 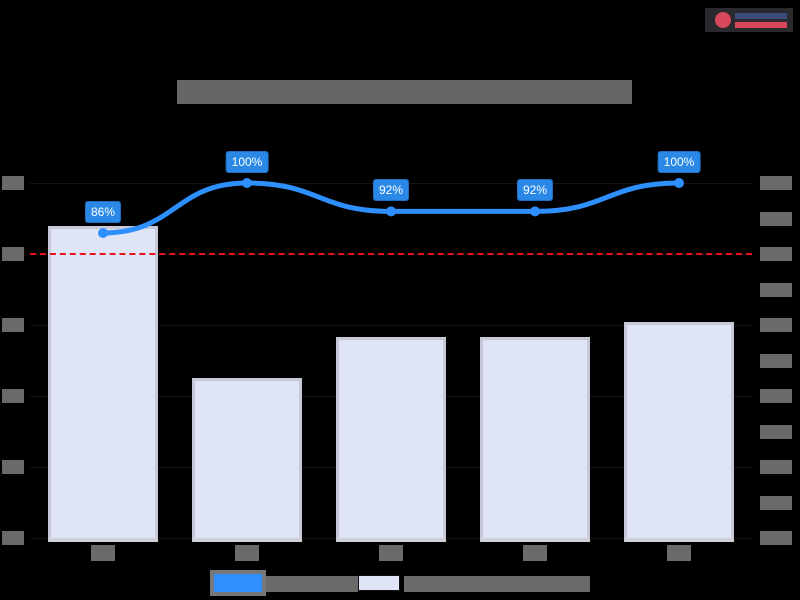 What do you see at coordinates (761, 25) in the screenshot?
I see `logo-text-bottom` at bounding box center [761, 25].